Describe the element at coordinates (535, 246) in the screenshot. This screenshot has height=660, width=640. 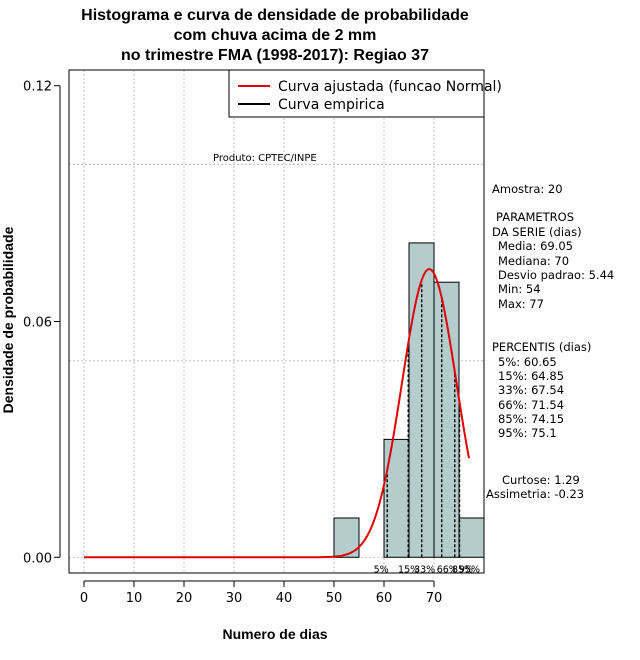
I see `stat-media: Media: 69.05` at that location.